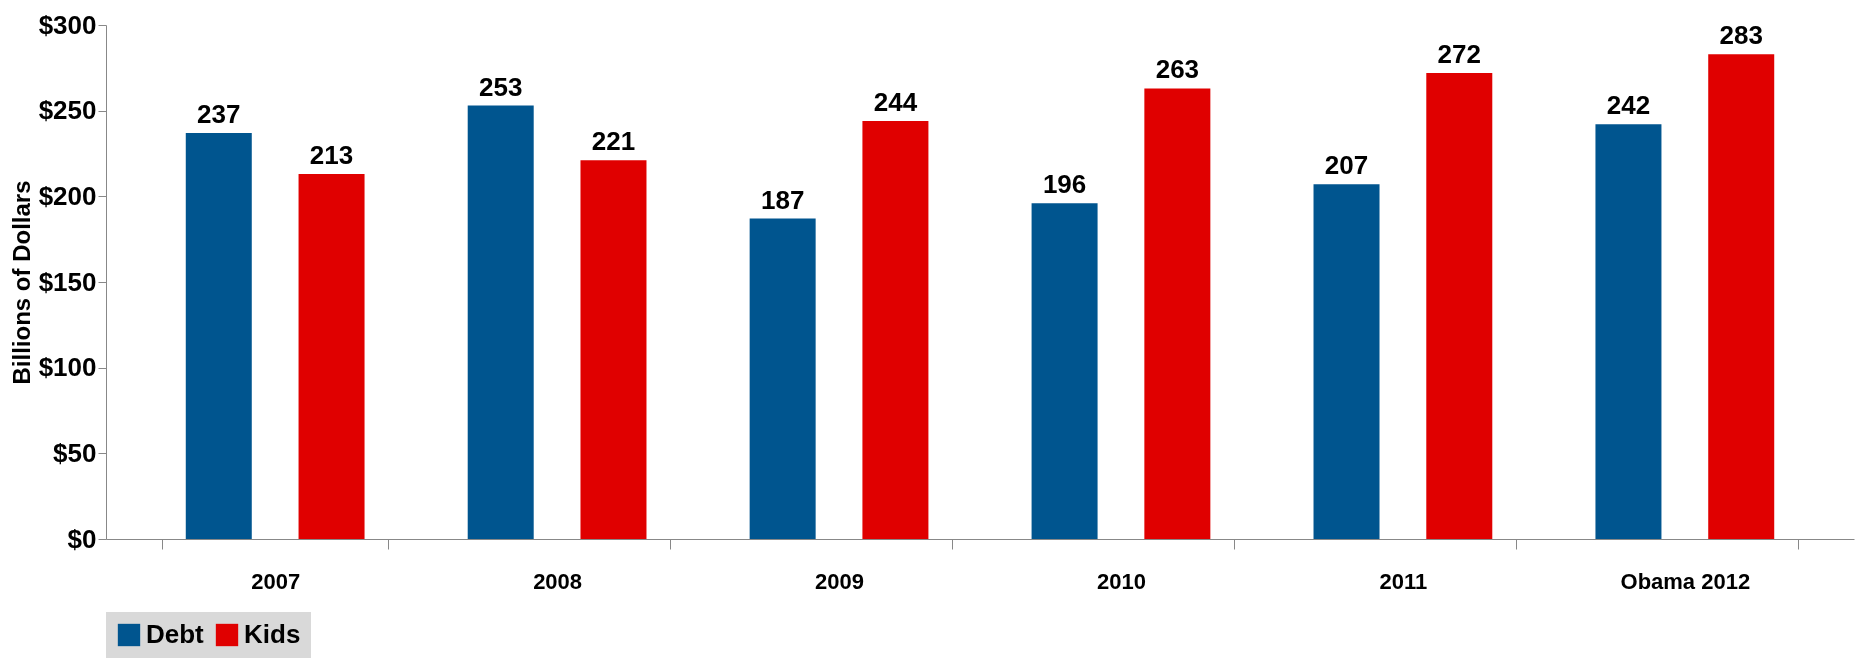 This screenshot has height=668, width=1864. Describe the element at coordinates (1403, 581) in the screenshot. I see `x-tick-label: 2011` at that location.